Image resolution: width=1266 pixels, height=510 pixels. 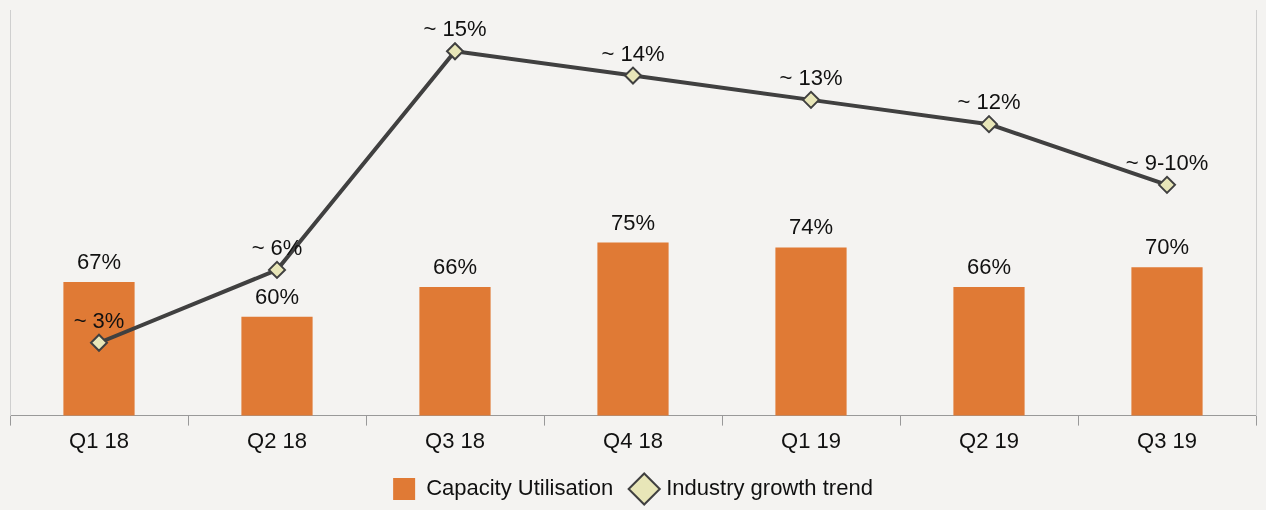 What do you see at coordinates (99, 262) in the screenshot?
I see `data-label: 67%` at bounding box center [99, 262].